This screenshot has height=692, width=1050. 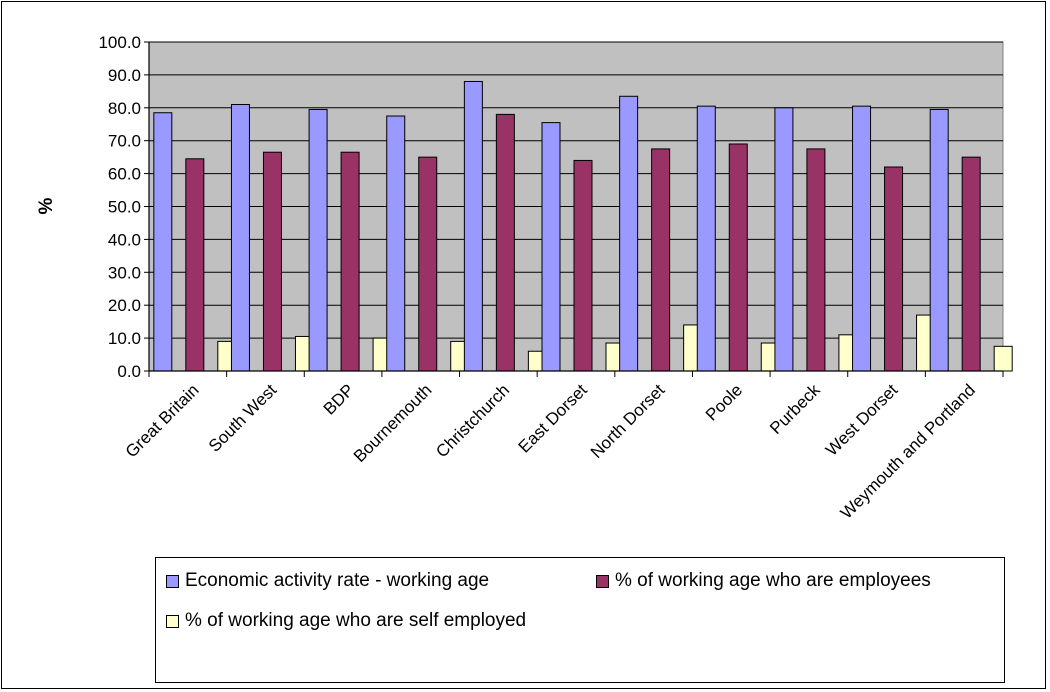 I want to click on x-tick-label: Purbeck, so click(x=795, y=409).